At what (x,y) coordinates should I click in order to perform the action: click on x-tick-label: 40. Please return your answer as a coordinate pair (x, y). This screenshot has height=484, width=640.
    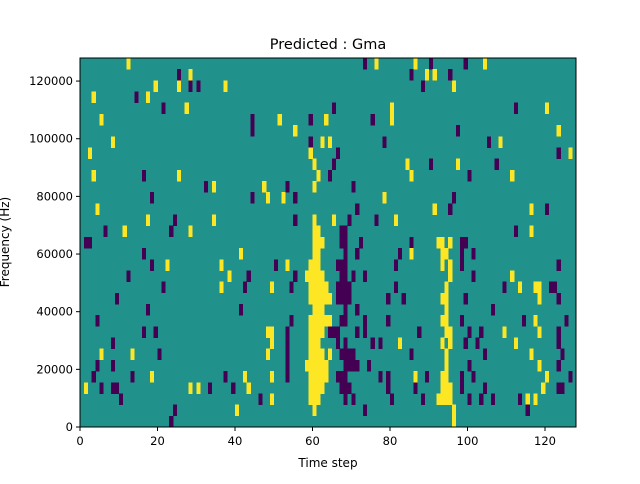
    Looking at the image, I should click on (235, 441).